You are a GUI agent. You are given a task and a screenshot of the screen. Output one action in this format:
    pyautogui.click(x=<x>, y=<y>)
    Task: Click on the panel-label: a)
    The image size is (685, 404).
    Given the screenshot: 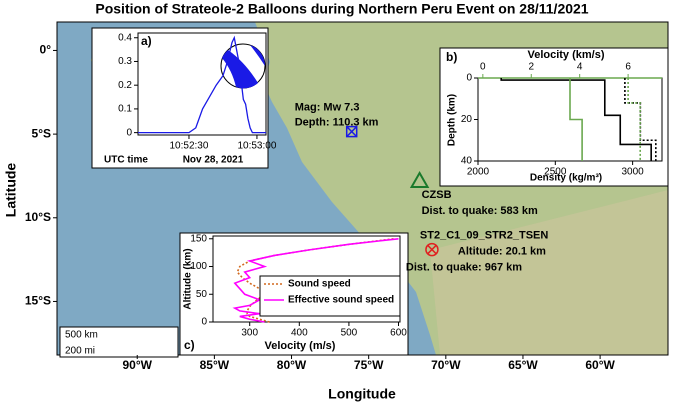 What is the action you would take?
    pyautogui.click(x=146, y=41)
    